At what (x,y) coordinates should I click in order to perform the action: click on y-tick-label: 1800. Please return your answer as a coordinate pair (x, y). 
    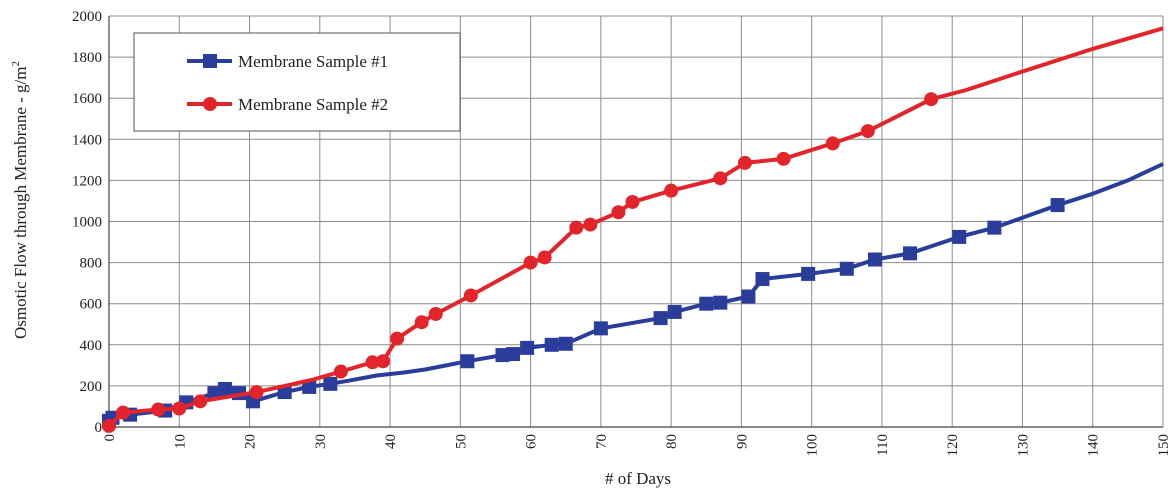
    Looking at the image, I should click on (87, 58).